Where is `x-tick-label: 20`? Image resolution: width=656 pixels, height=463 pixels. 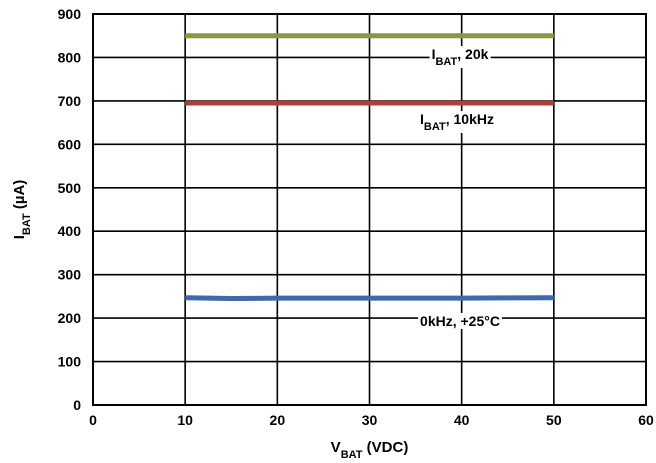
x-tick-label: 20 is located at coordinates (278, 420).